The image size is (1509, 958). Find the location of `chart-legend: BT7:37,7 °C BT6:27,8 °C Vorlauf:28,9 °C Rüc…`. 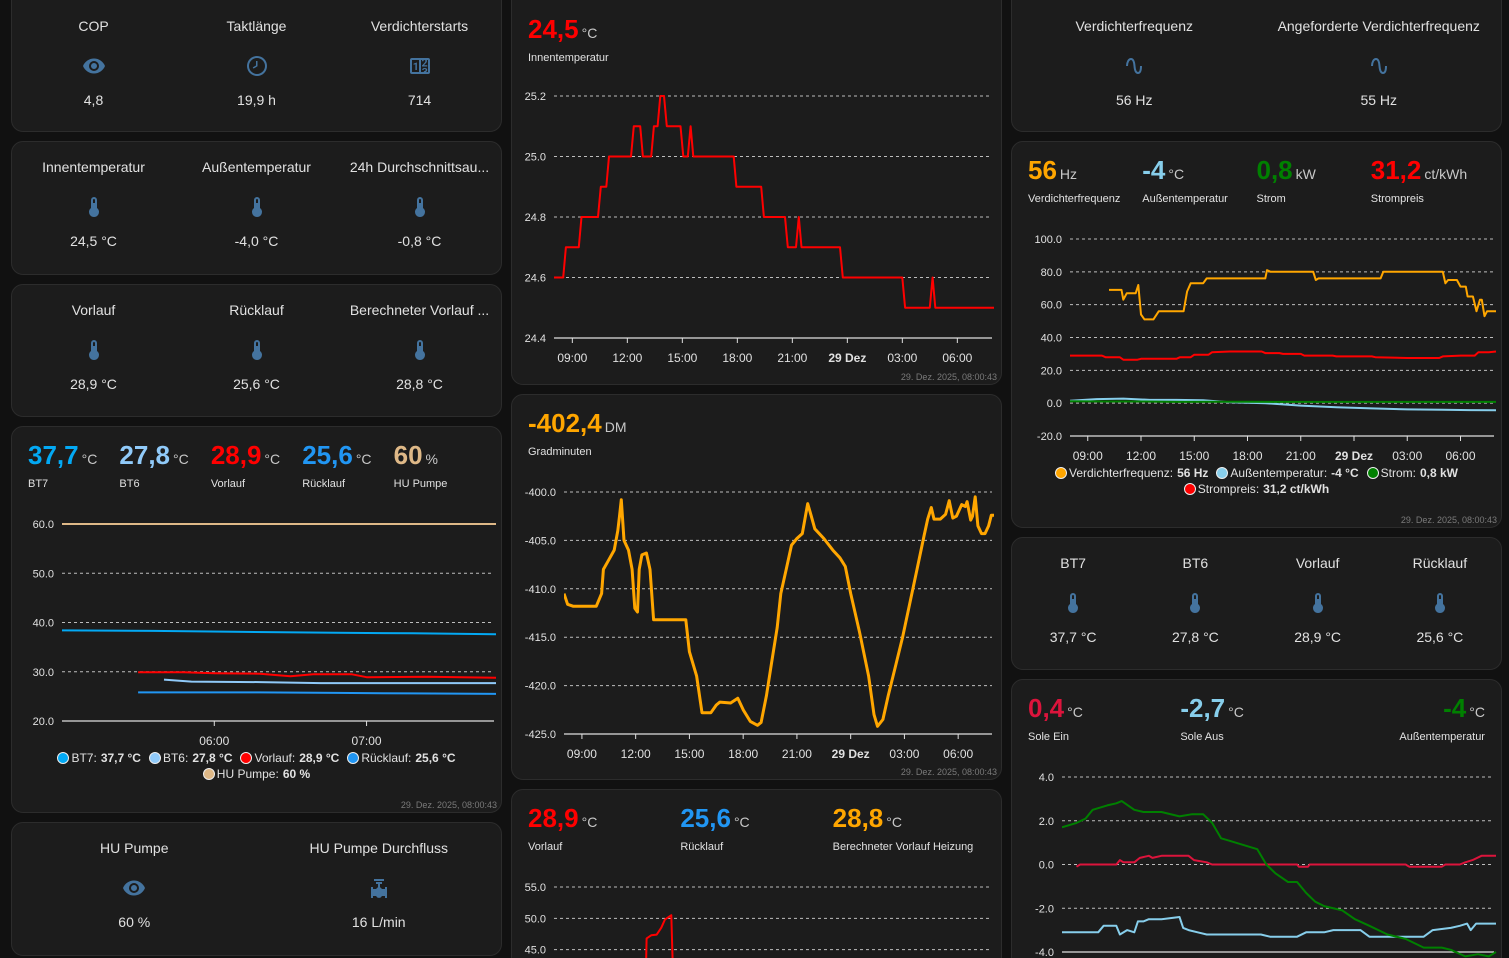

chart-legend: BT7:37,7 °C BT6:27,8 °C Vorlauf:28,9 °C Rüc… is located at coordinates (256, 766).